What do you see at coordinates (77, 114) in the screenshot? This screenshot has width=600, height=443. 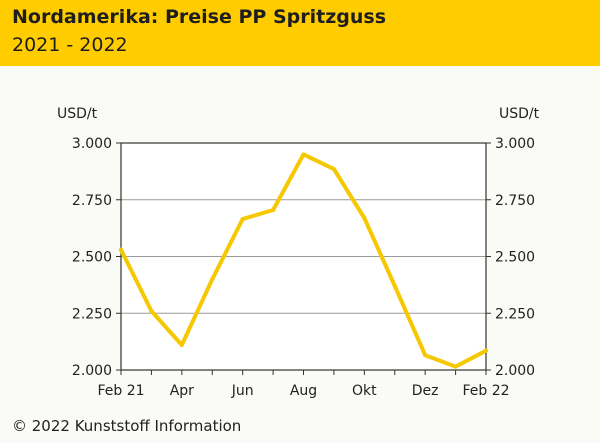 I see `y-axis-unit-left: USD/t` at bounding box center [77, 114].